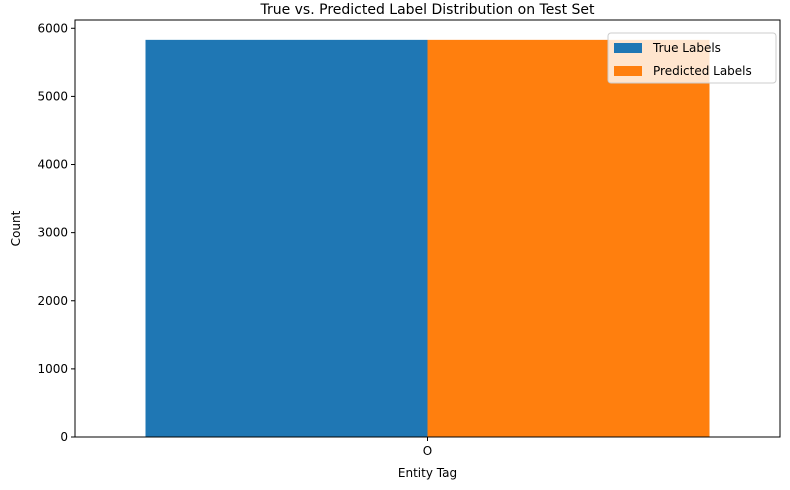 The height and width of the screenshot is (490, 790). What do you see at coordinates (52, 165) in the screenshot?
I see `y-tick-label: 4000` at bounding box center [52, 165].